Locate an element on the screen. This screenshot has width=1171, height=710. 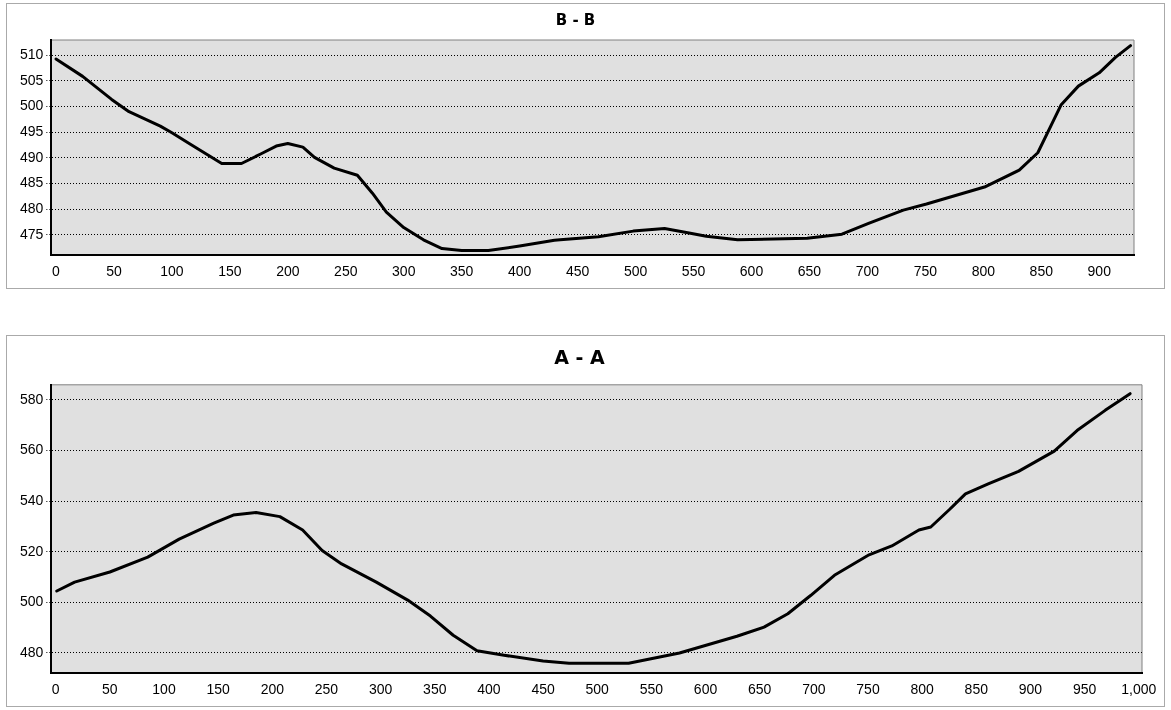
y-tick-label: 540 is located at coordinates (32, 500).